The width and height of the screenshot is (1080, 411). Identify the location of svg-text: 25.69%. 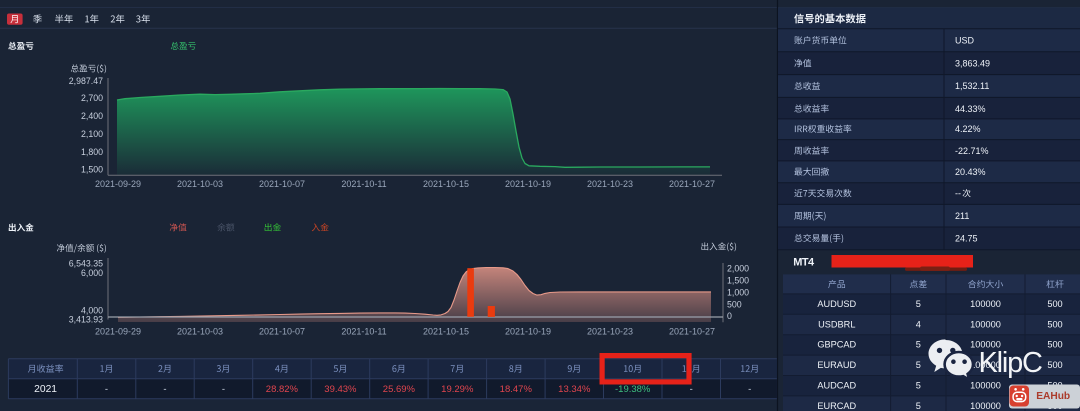
(399, 389).